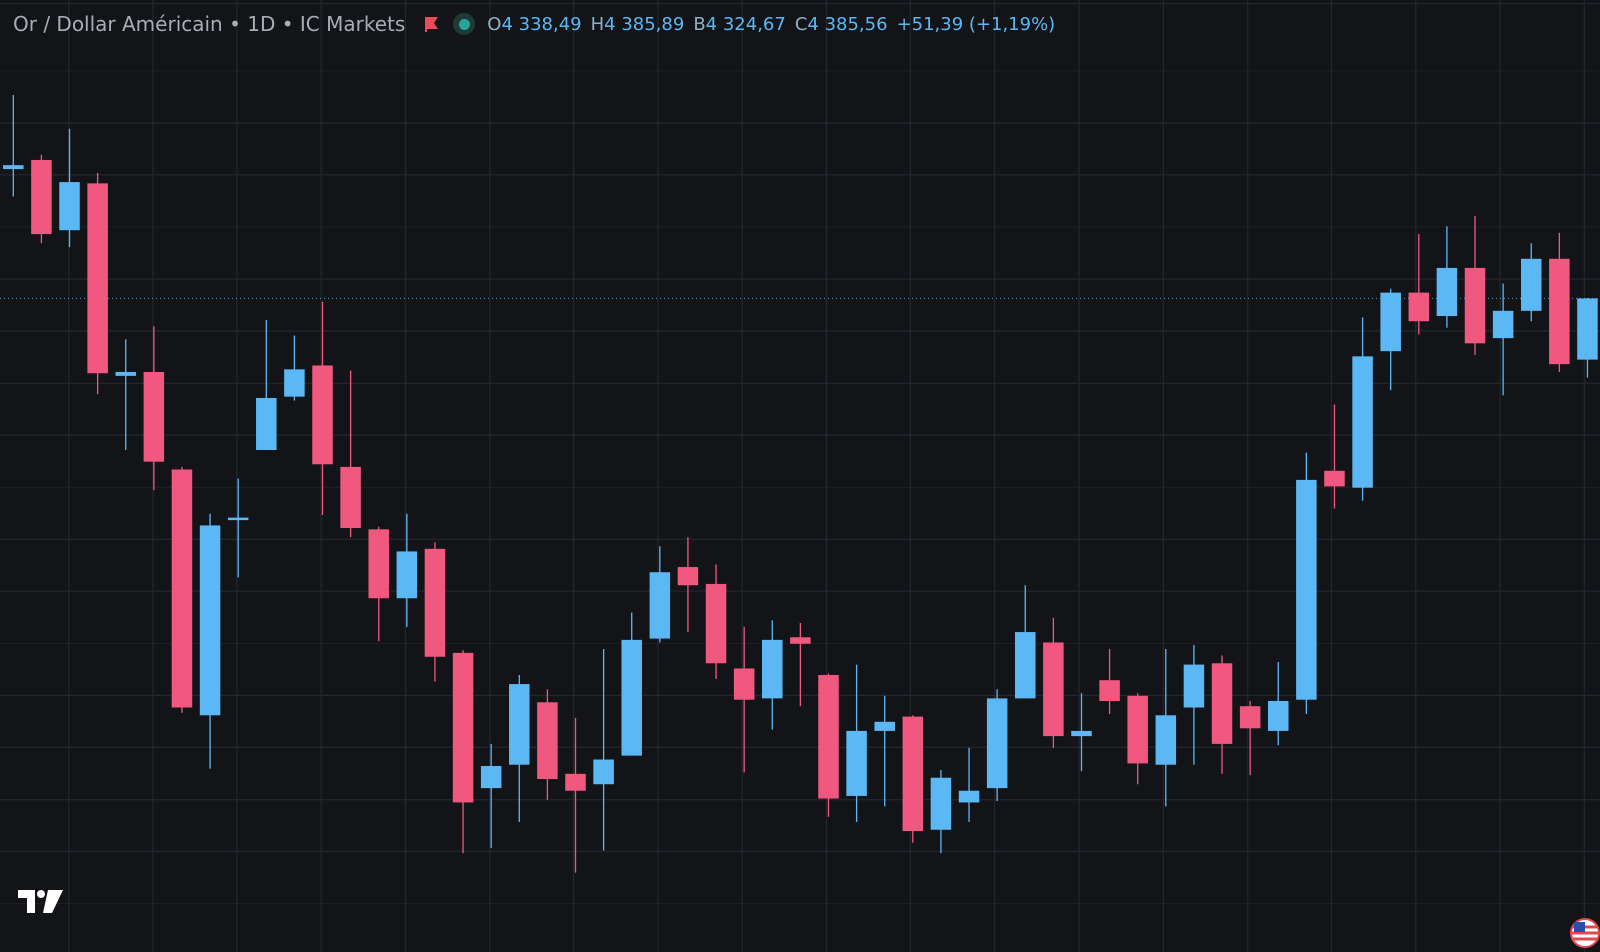 This screenshot has width=1600, height=952. Describe the element at coordinates (464, 24) in the screenshot. I see `status-dot` at that location.